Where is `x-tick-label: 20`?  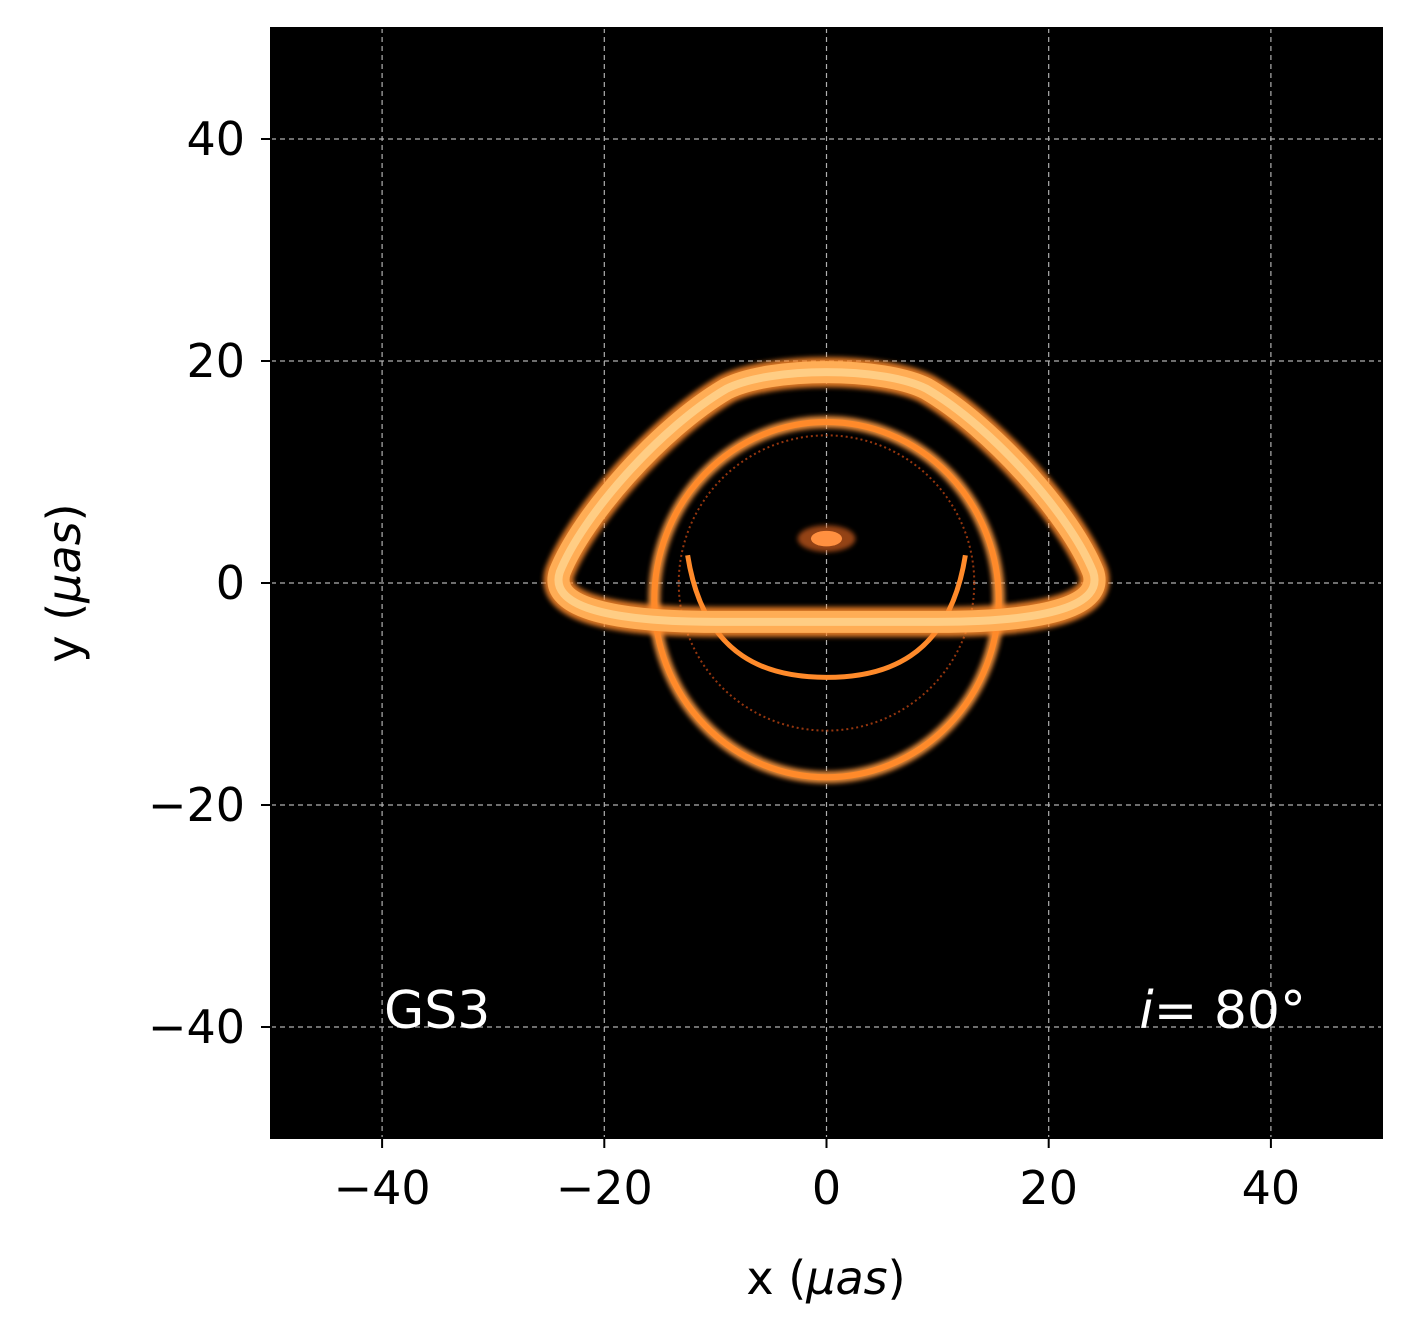
x-tick-label: 20 is located at coordinates (1048, 1188).